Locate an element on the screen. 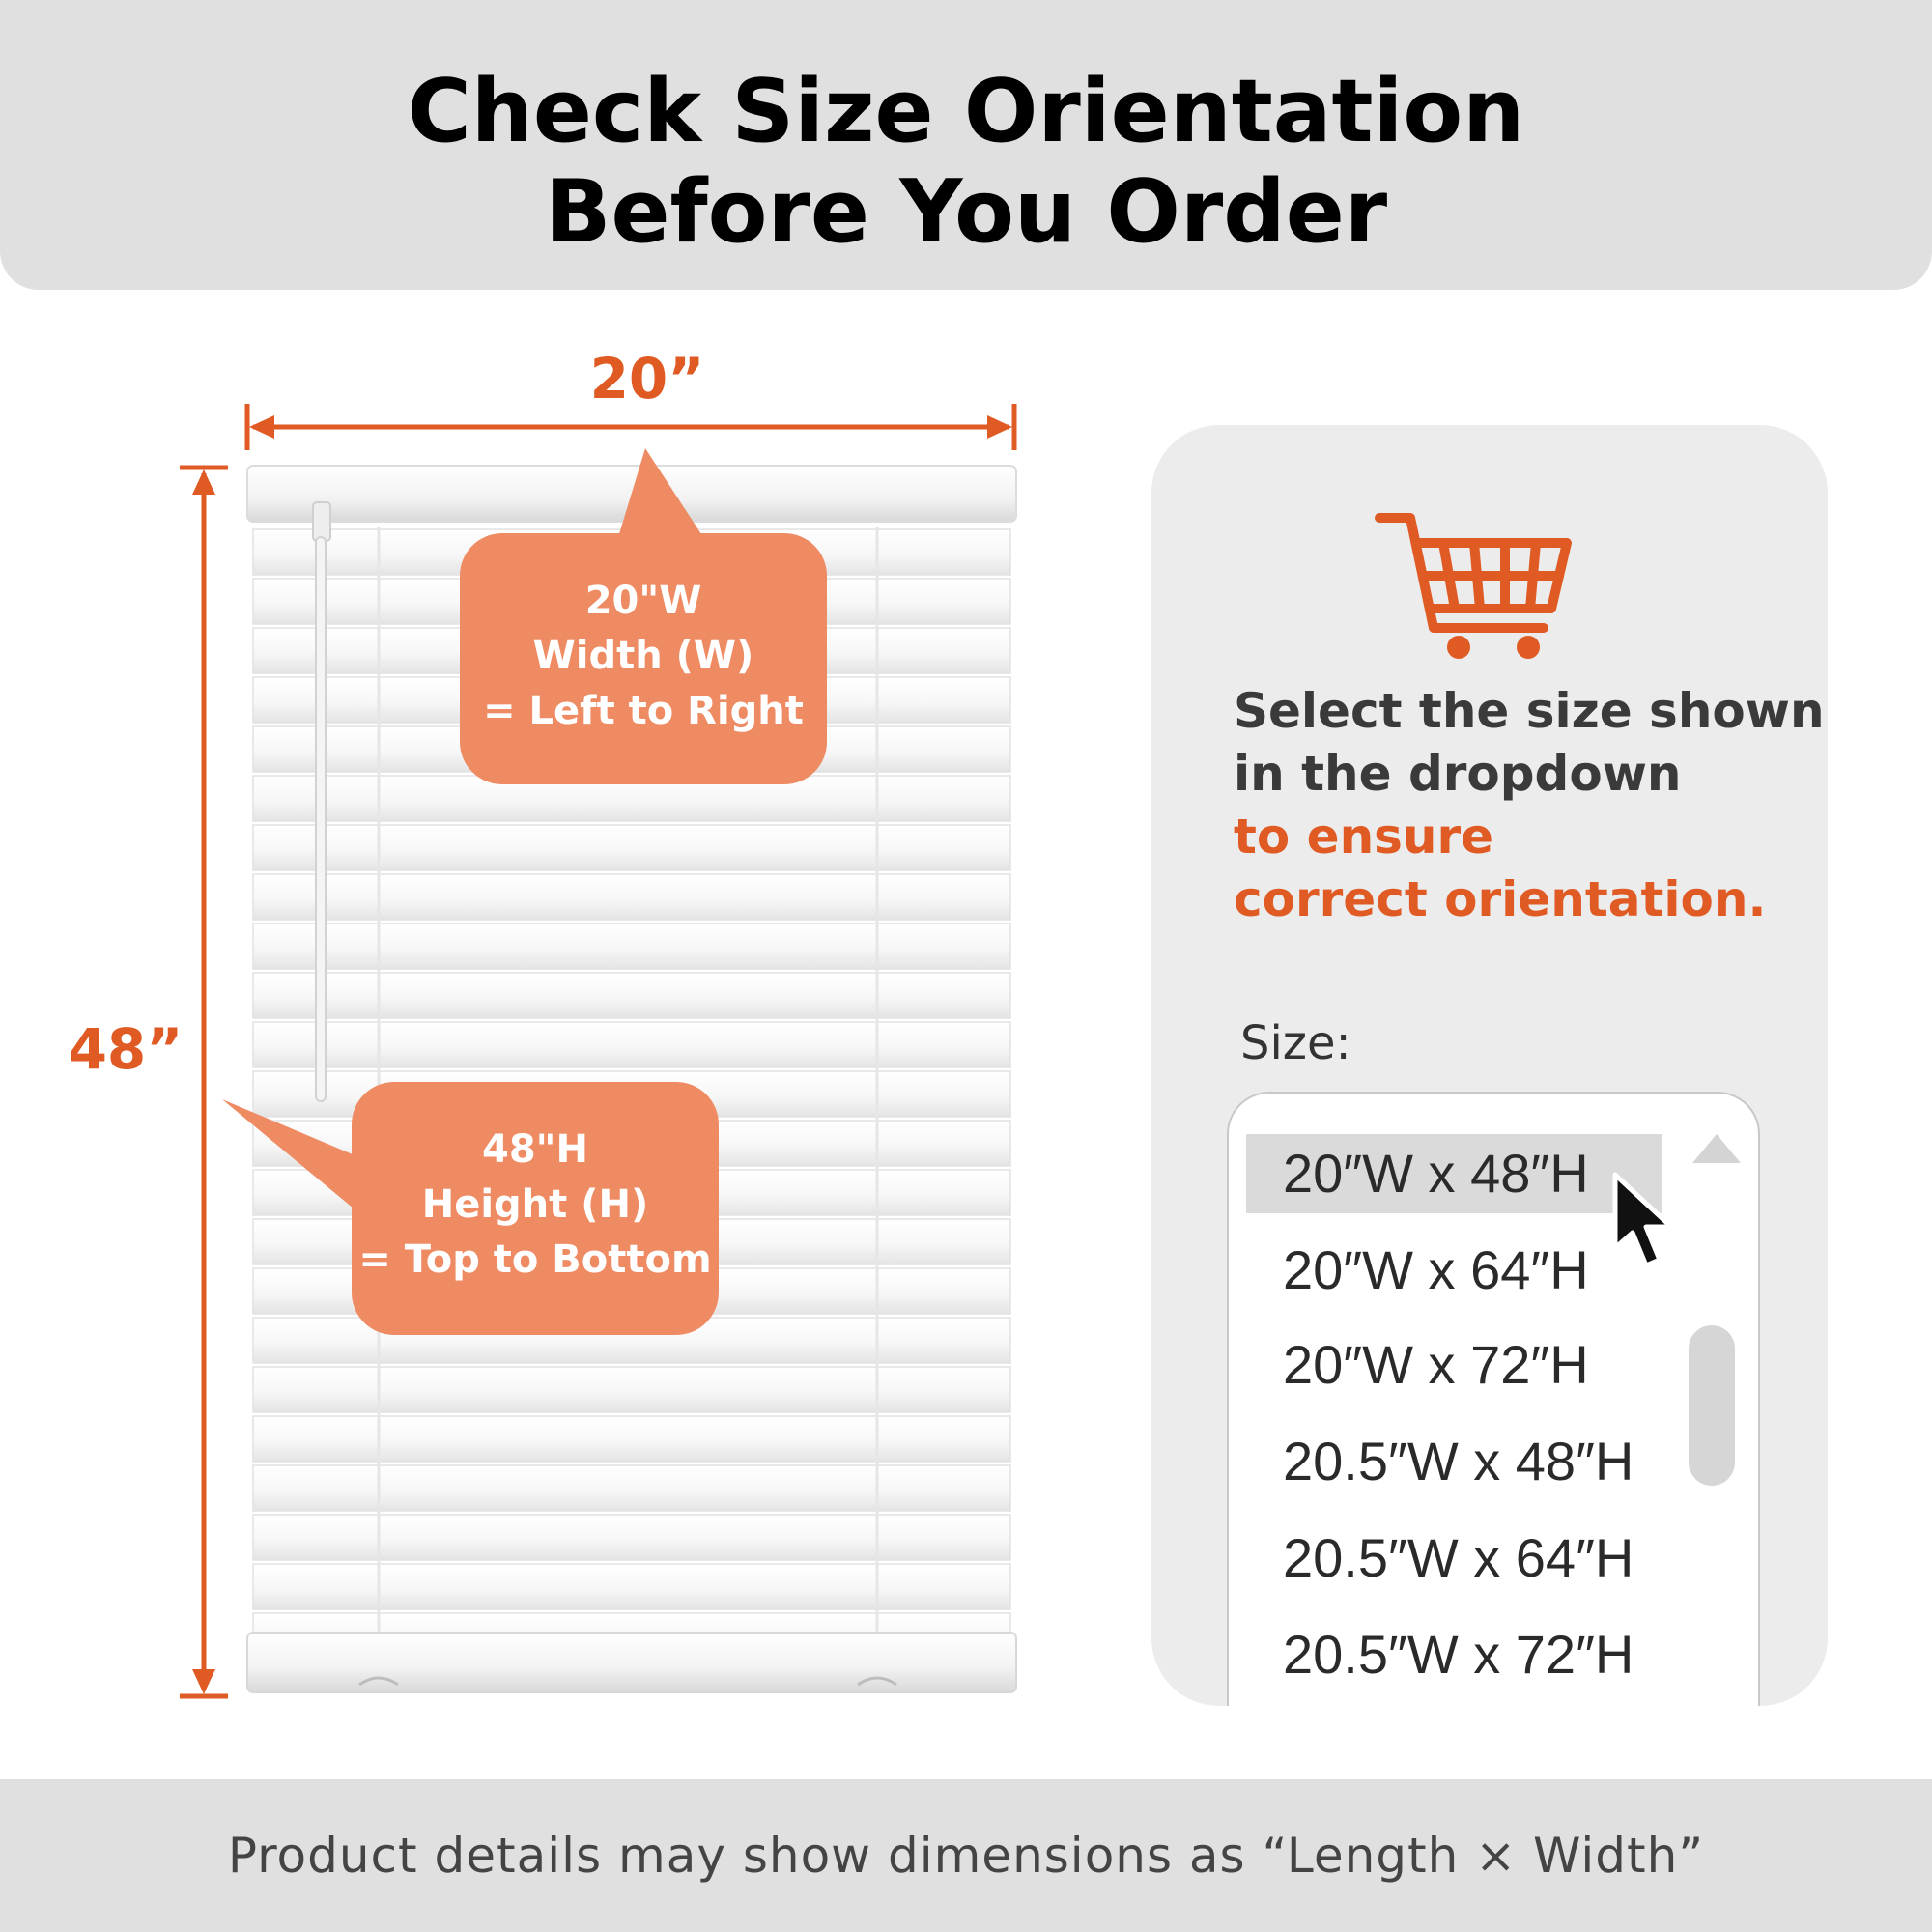 The width and height of the screenshot is (1932, 1932). bottom-rail is located at coordinates (631, 1662).